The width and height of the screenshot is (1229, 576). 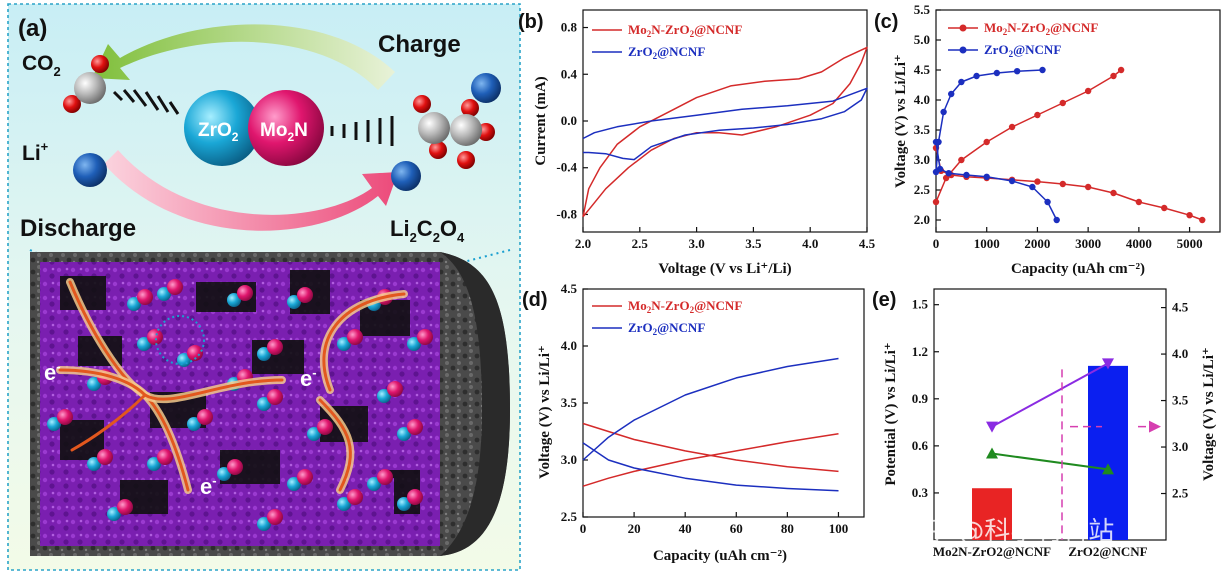 I want to click on panel-c-legend-blue-dot, so click(x=963, y=50).